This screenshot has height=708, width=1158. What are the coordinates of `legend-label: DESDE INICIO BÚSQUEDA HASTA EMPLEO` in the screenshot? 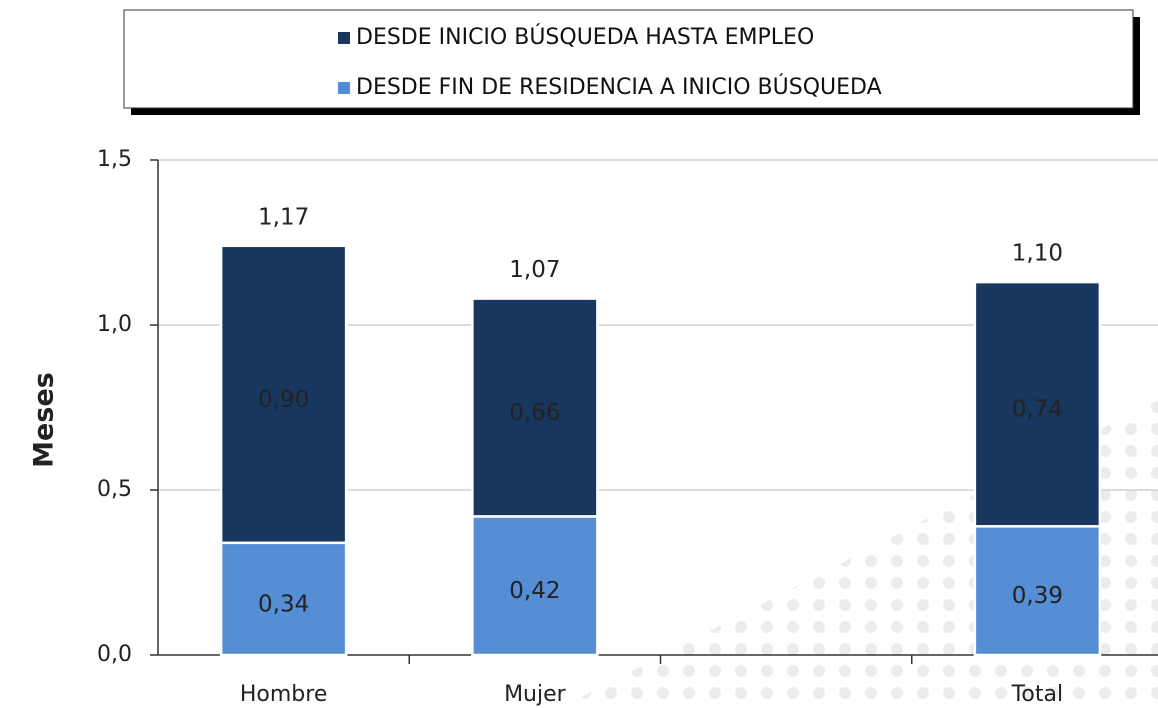 It's located at (585, 37).